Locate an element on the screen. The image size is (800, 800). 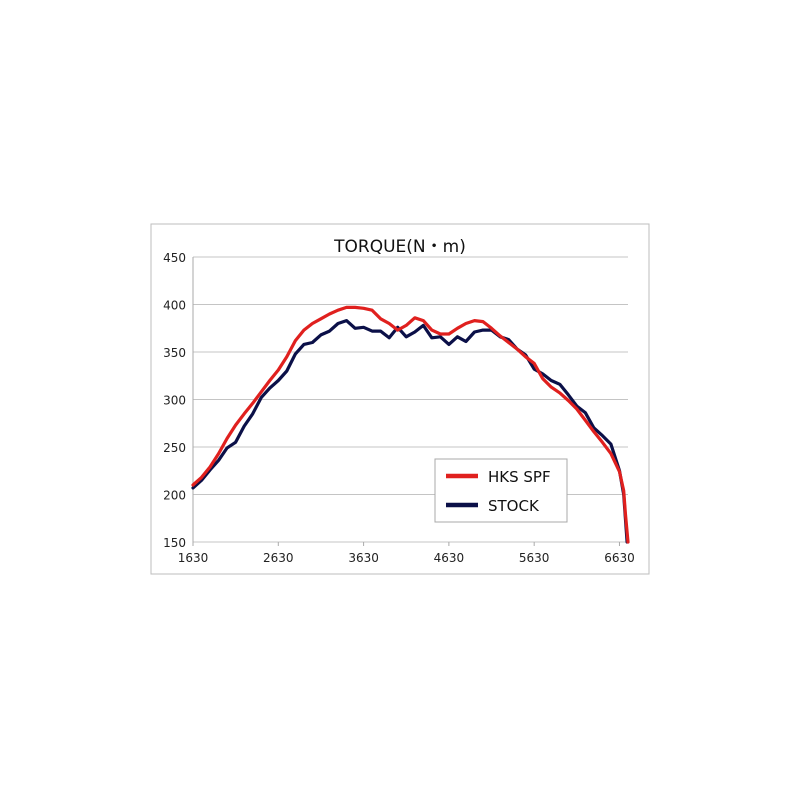
y-tick-label: 250 is located at coordinates (174, 448).